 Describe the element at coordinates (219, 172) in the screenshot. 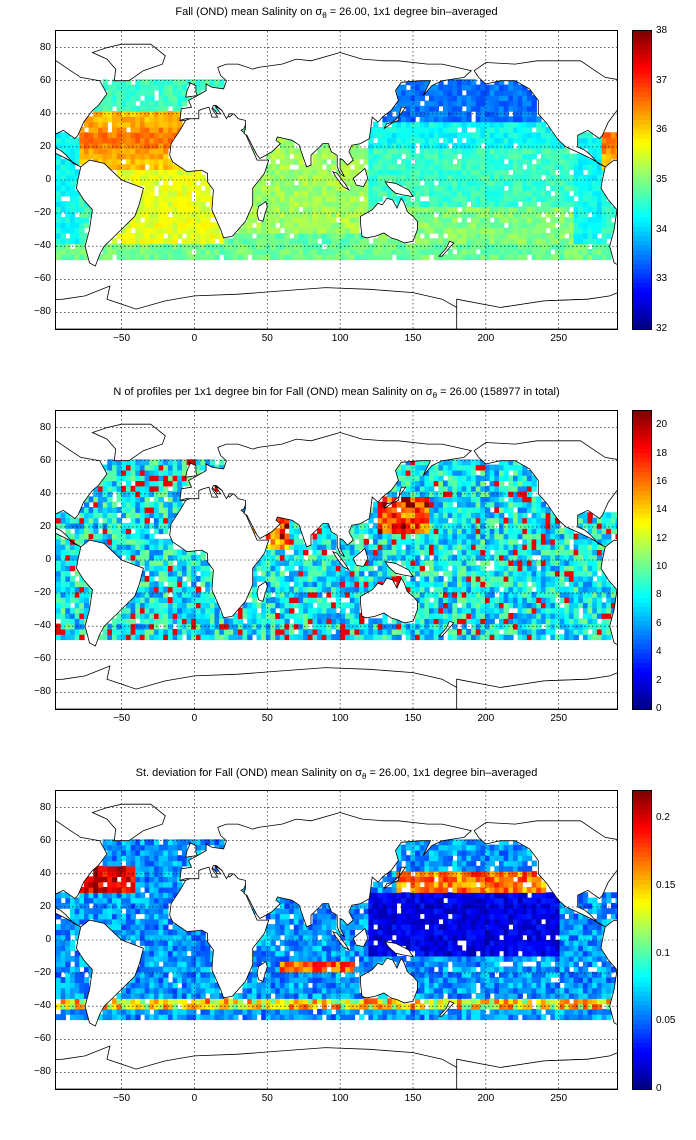

I see `landmass` at that location.